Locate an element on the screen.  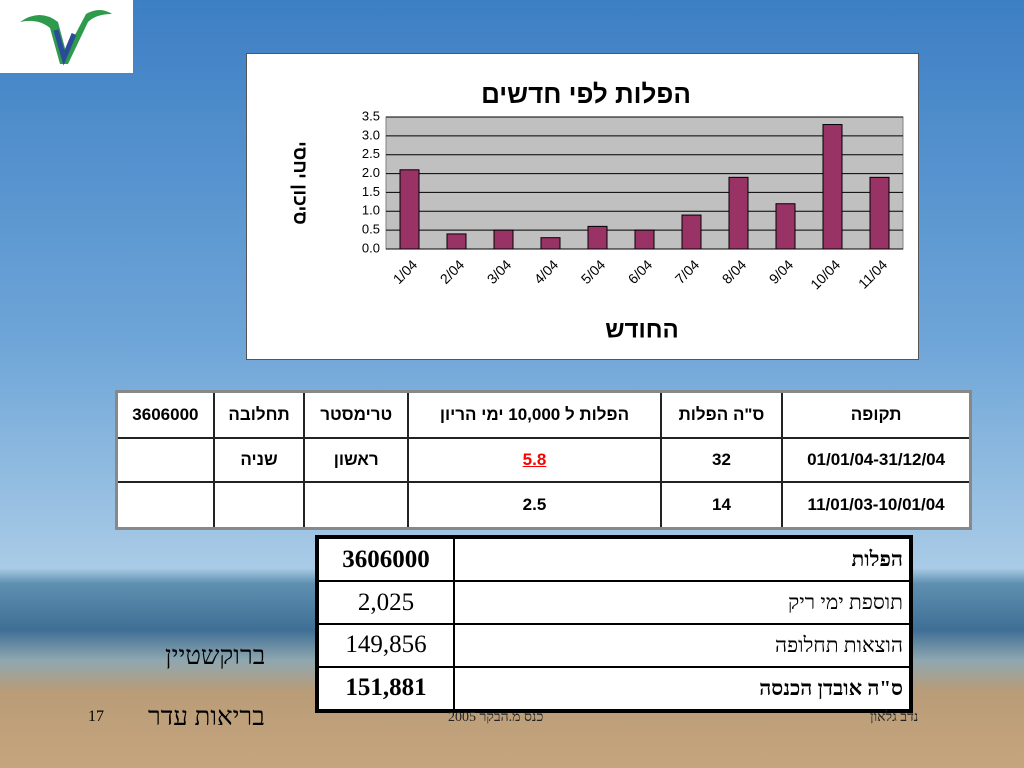
x-tick-label: 10/04 is located at coordinates (825, 274).